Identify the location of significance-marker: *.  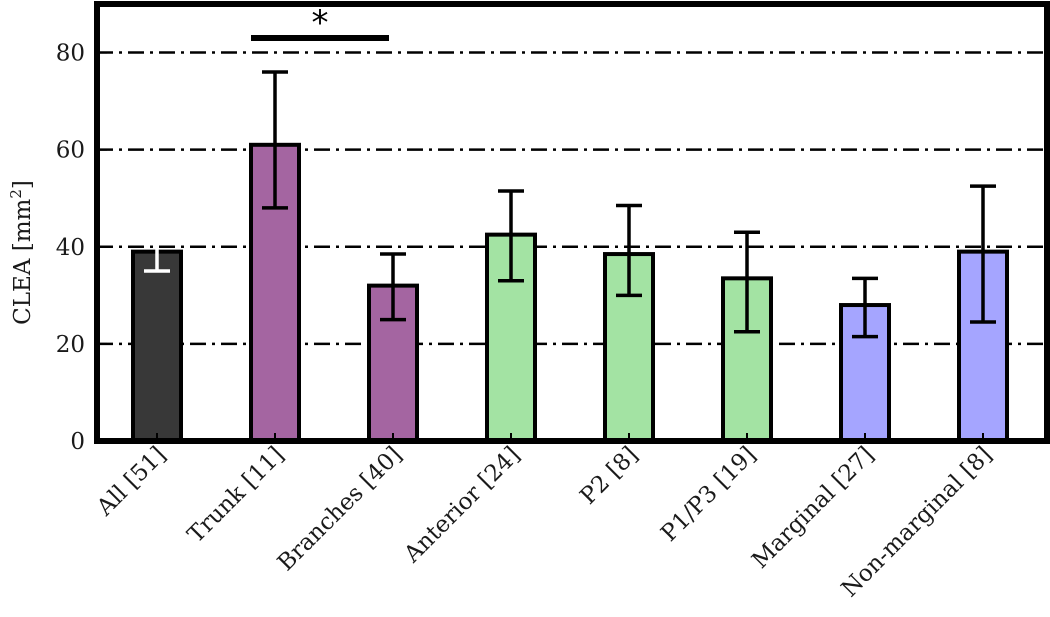
(320, 23).